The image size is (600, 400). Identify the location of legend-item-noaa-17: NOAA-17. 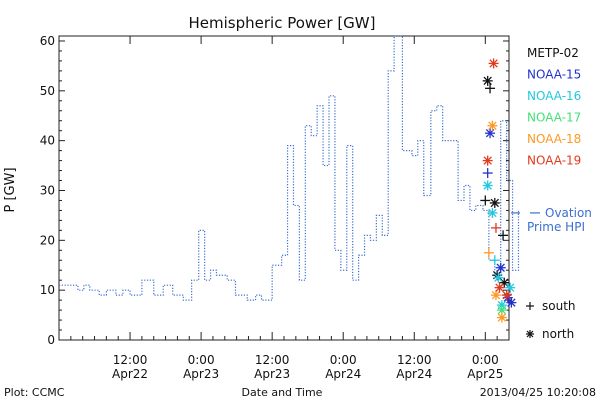
(554, 118).